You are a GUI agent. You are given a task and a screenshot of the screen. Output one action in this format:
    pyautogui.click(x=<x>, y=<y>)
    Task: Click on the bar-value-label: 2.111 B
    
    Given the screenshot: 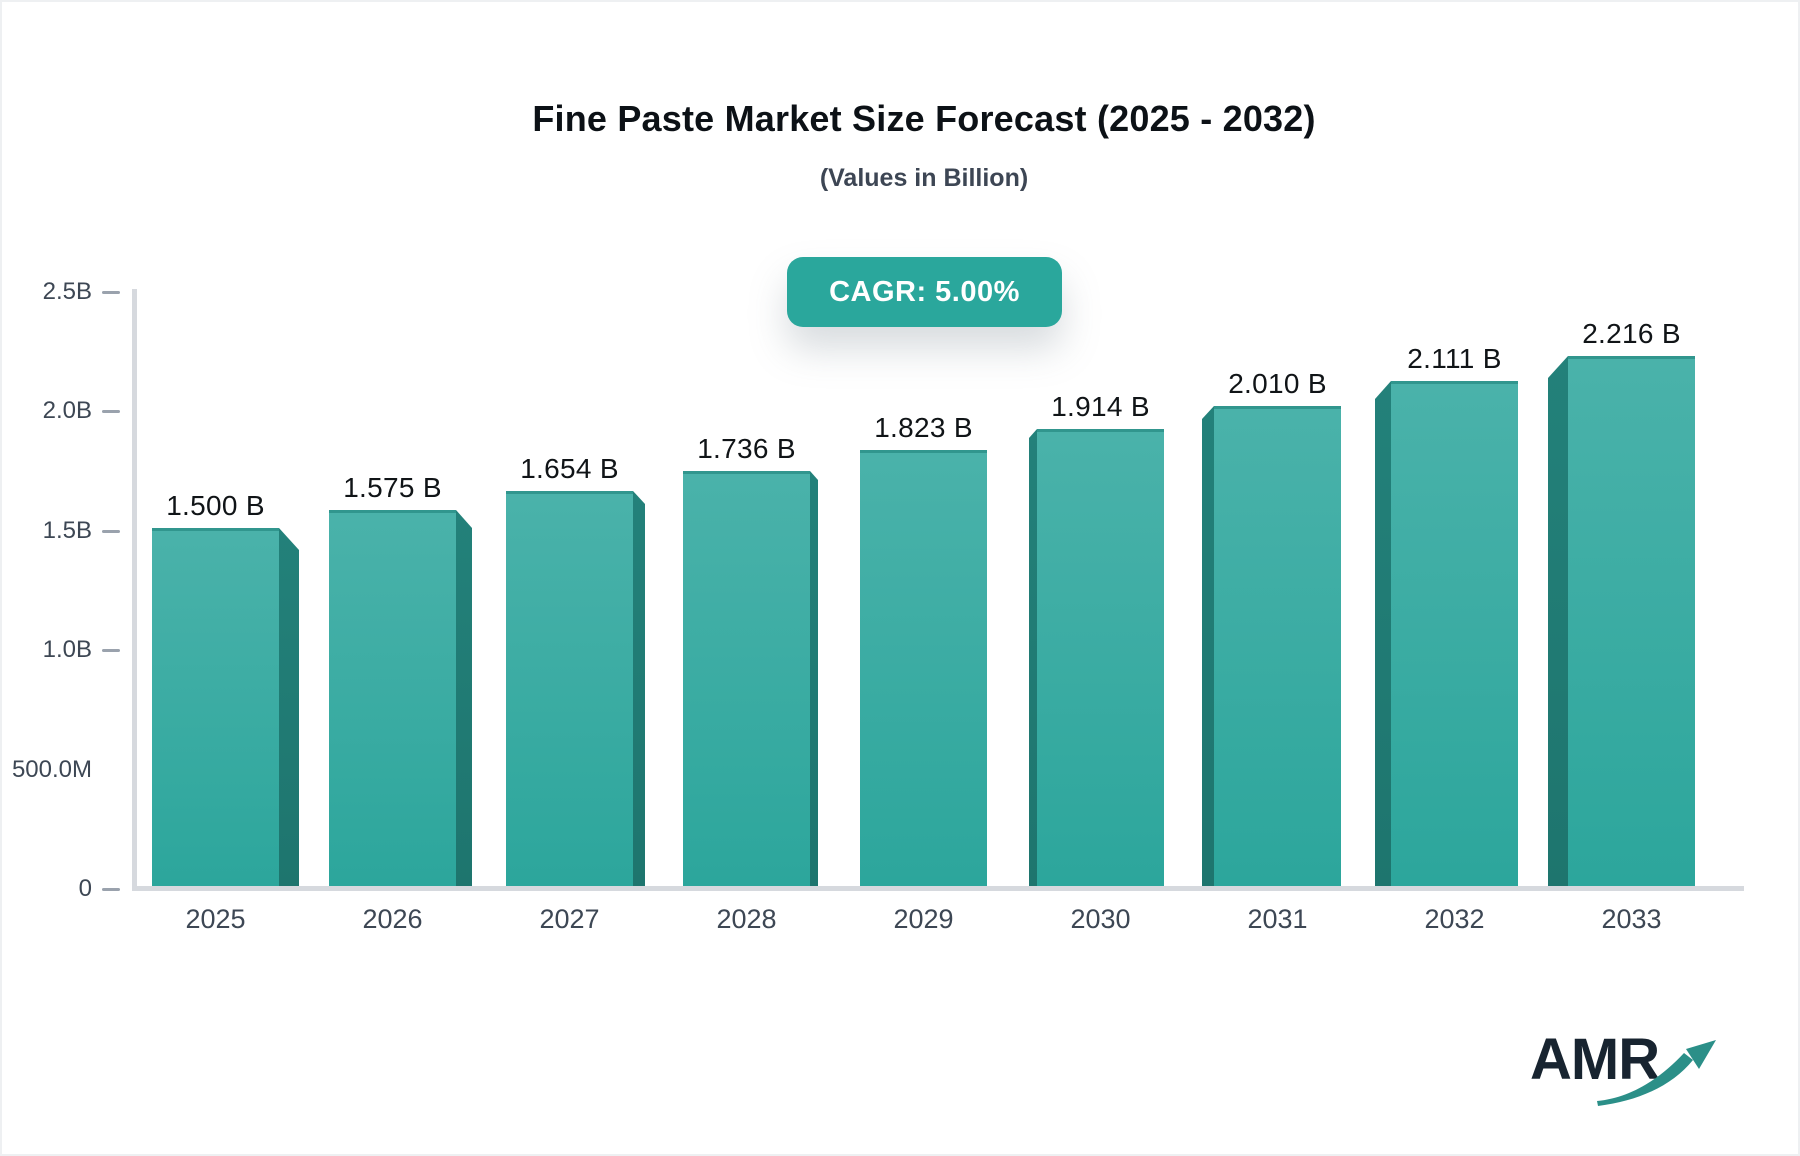 What is the action you would take?
    pyautogui.click(x=1454, y=358)
    